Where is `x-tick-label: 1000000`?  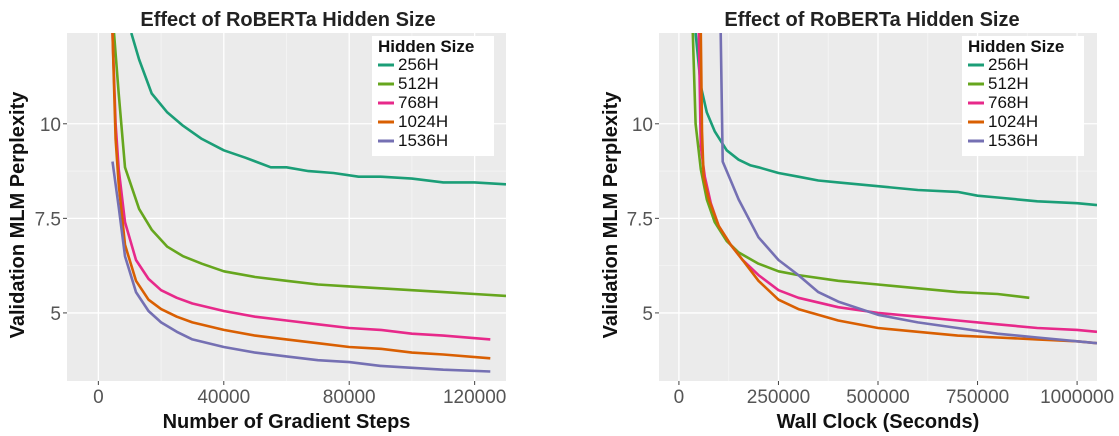
x-tick-label: 1000000 is located at coordinates (1077, 397).